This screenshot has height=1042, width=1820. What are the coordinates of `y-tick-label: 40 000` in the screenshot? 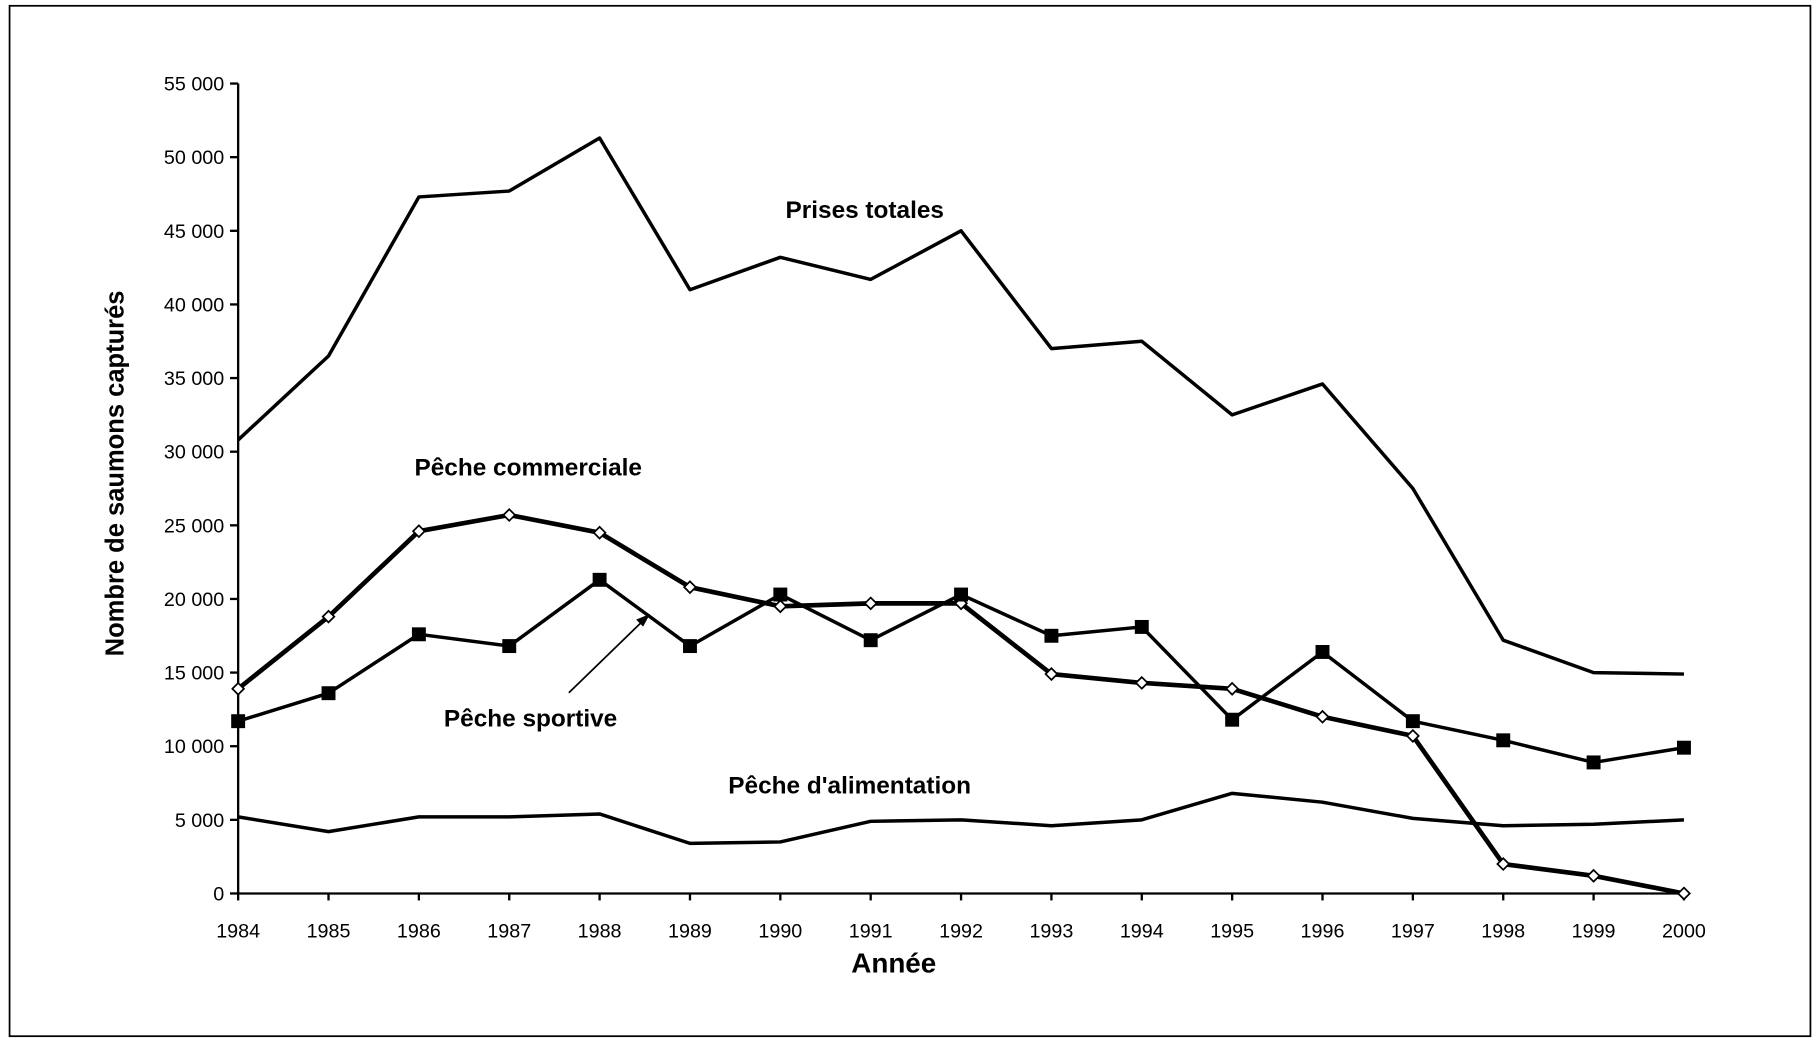 It's located at (194, 305).